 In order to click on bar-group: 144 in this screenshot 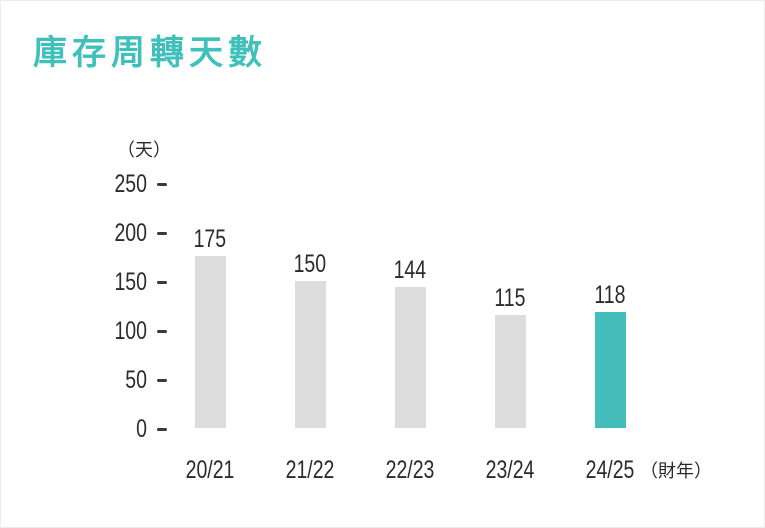, I will do `click(410, 343)`.